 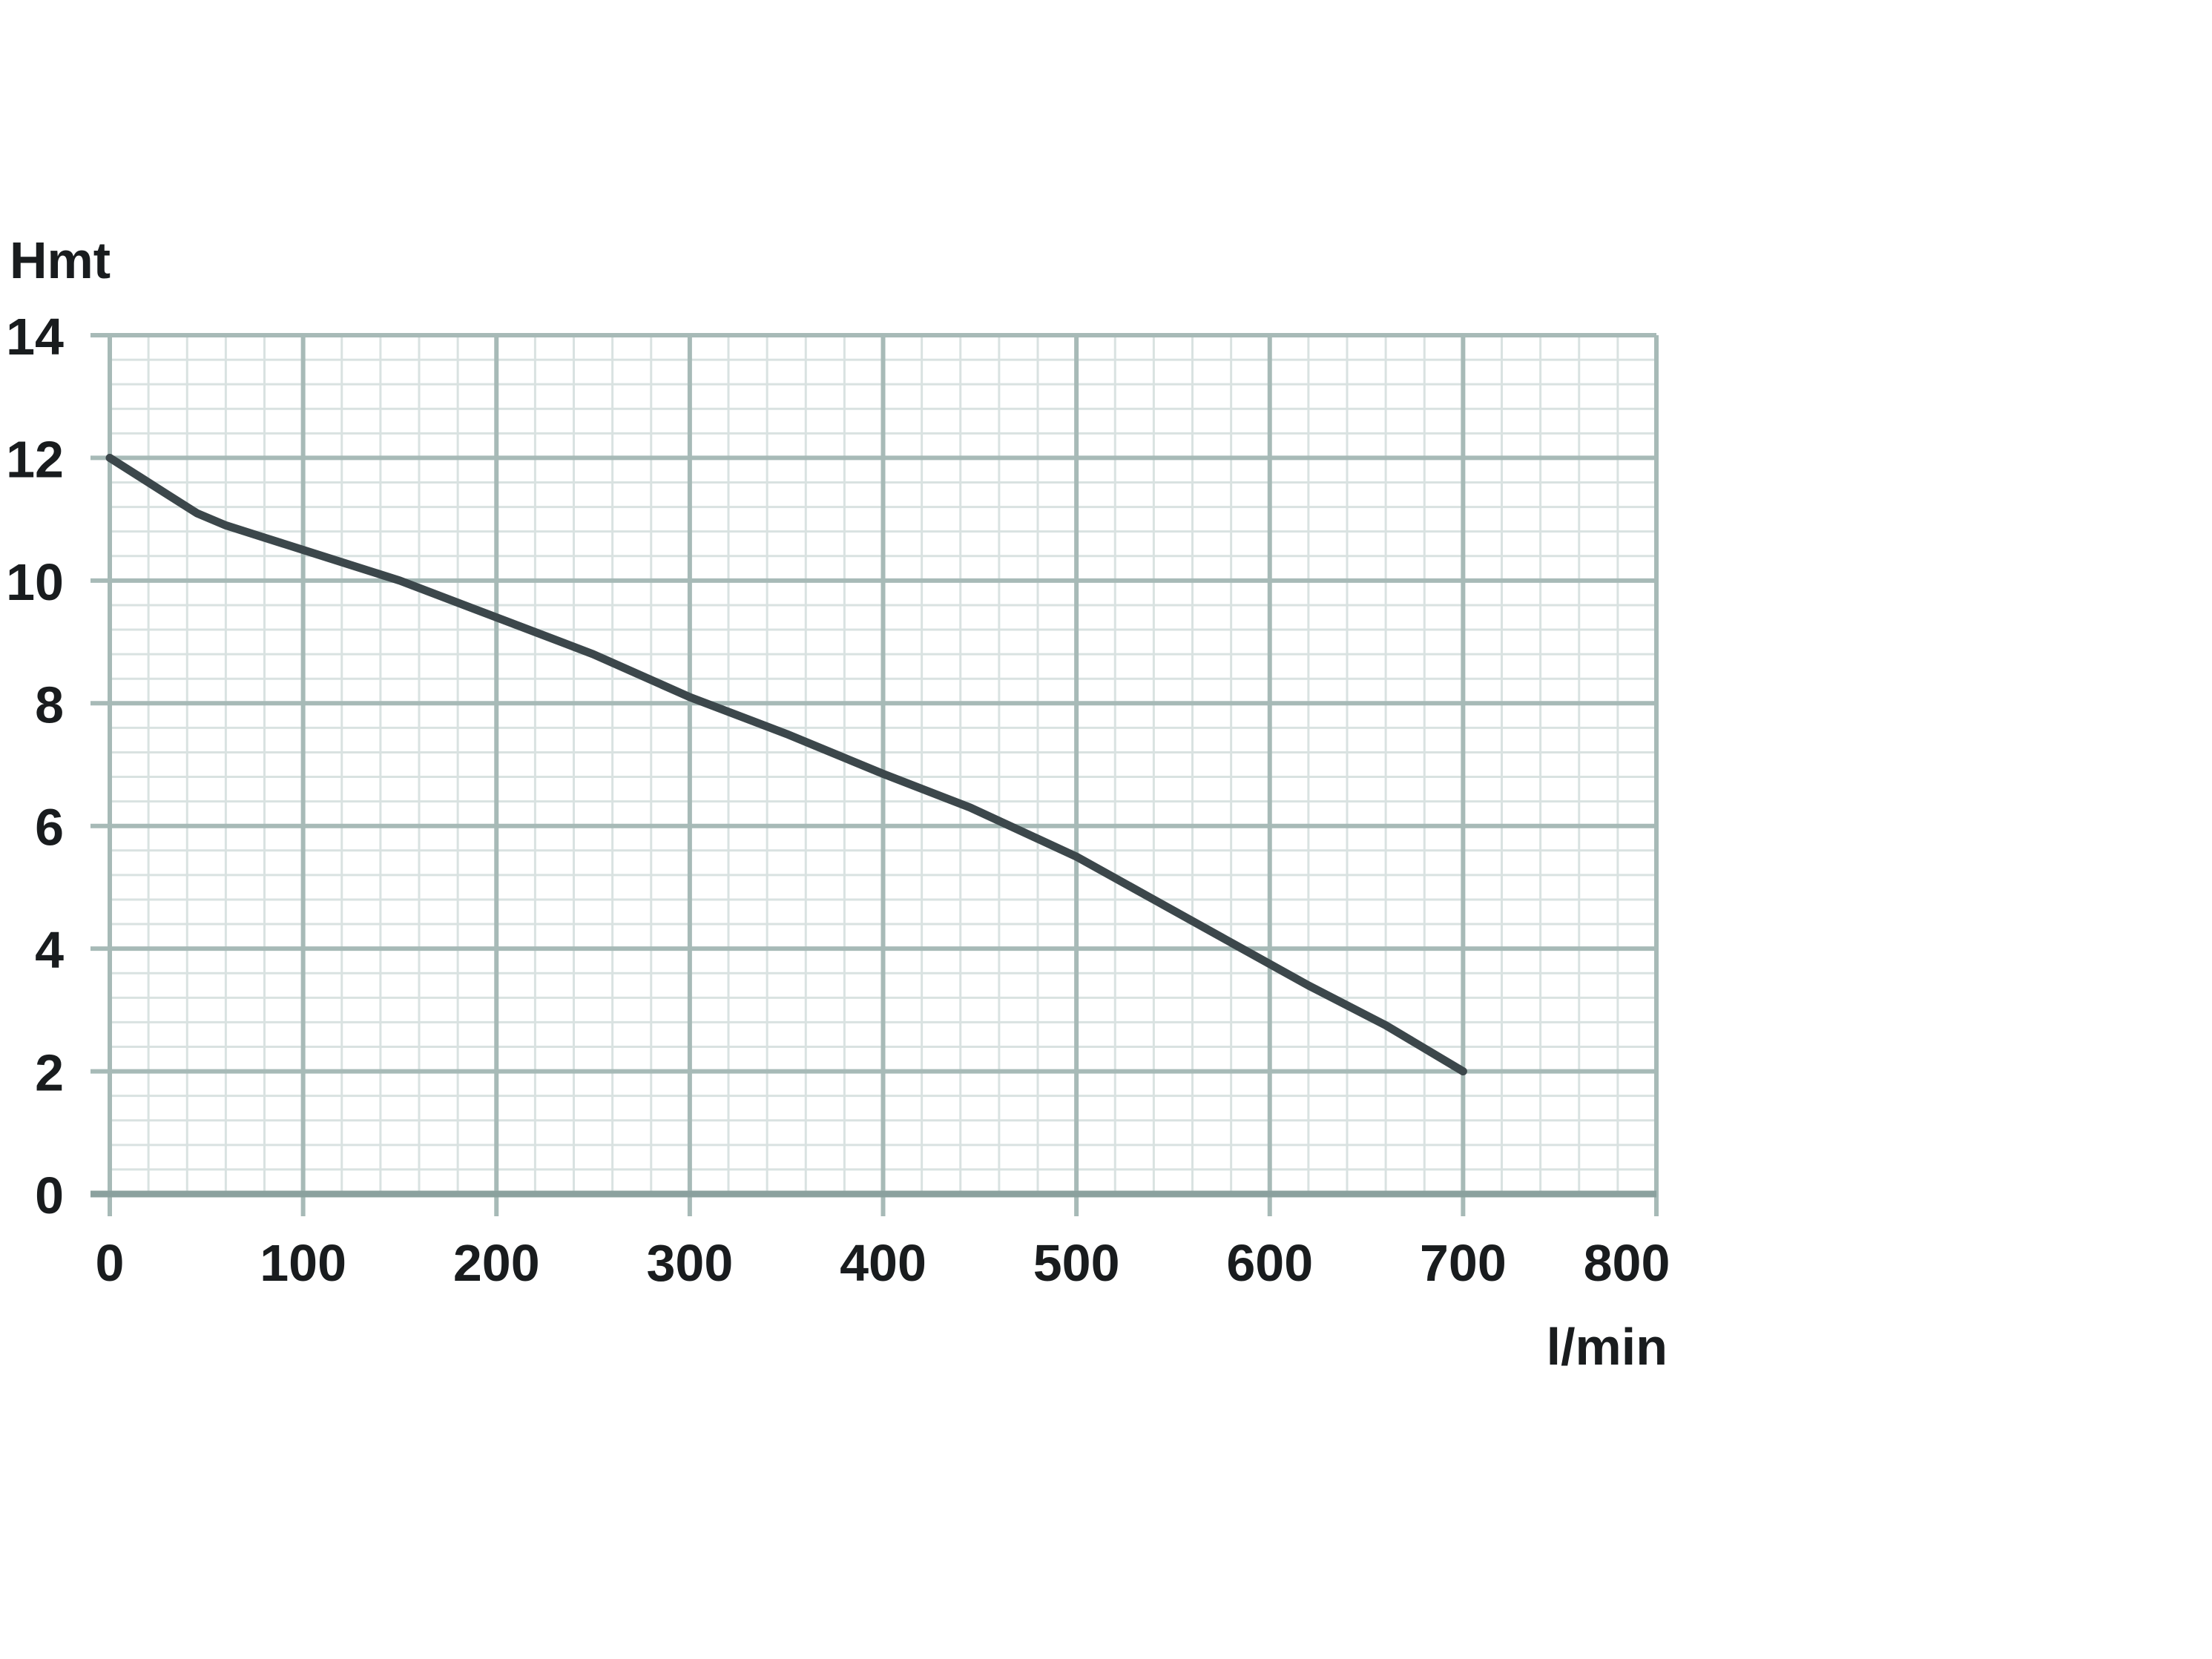 What do you see at coordinates (1270, 1263) in the screenshot?
I see `x-tick-label: 600` at bounding box center [1270, 1263].